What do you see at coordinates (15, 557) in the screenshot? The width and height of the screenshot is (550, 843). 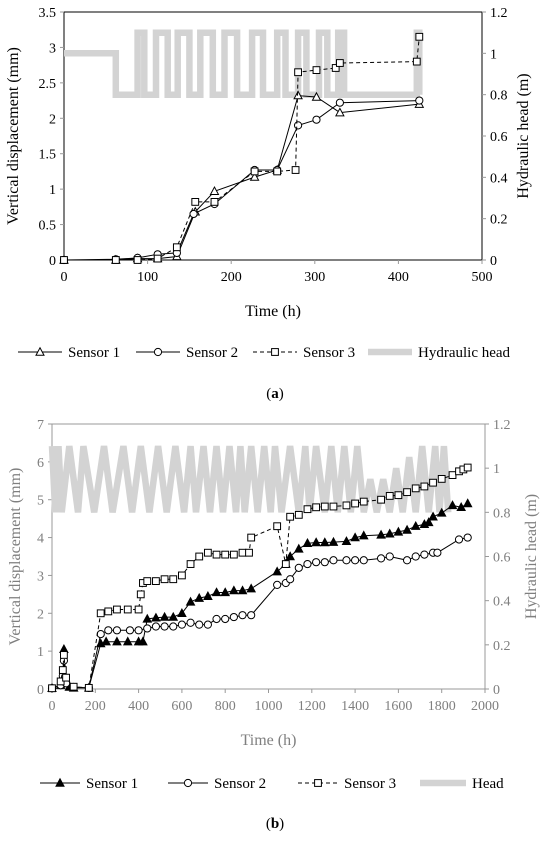 I see `panel-b-y-axis-label: Vertical displacement (mm)` at bounding box center [15, 557].